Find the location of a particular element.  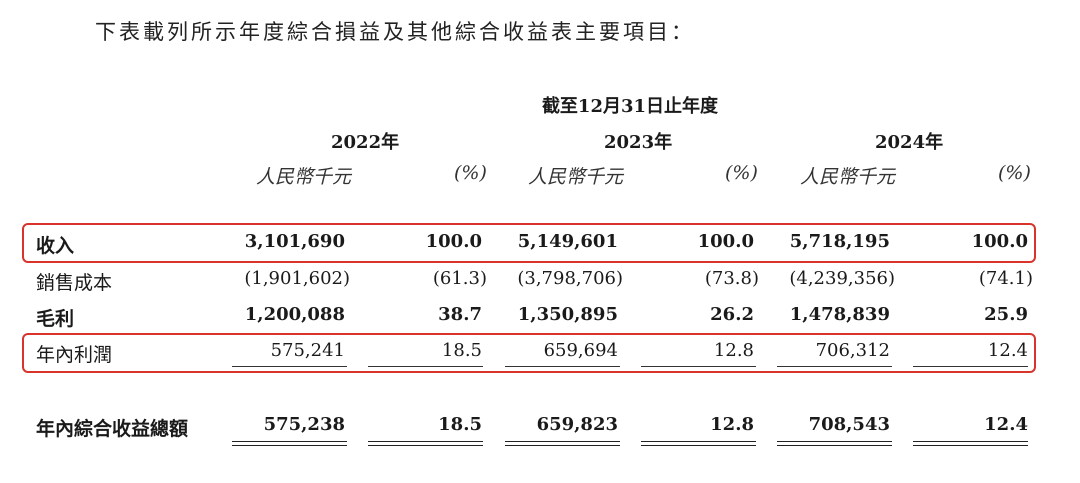

cell-profit-2022-amount: 575,241 is located at coordinates (307, 350).